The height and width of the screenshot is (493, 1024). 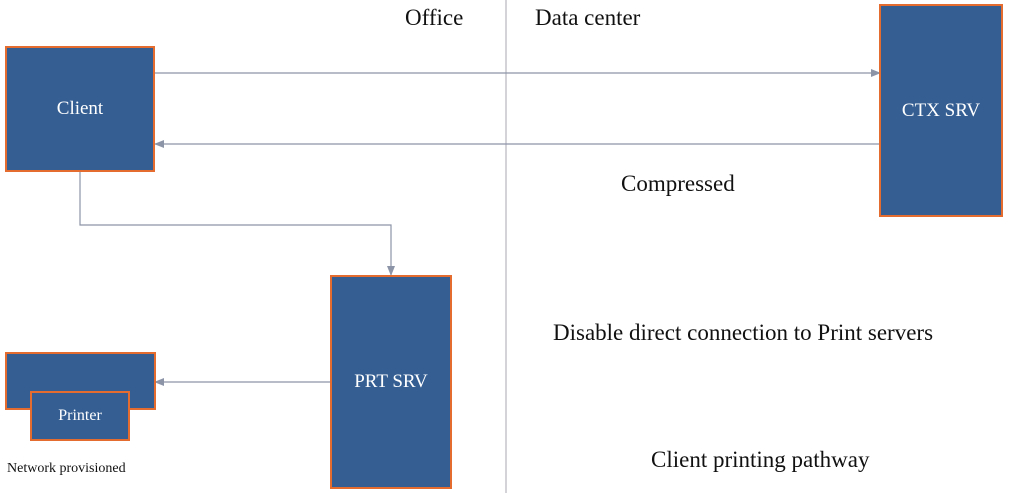 I want to click on print-server-node: PRT SRV, so click(x=391, y=382).